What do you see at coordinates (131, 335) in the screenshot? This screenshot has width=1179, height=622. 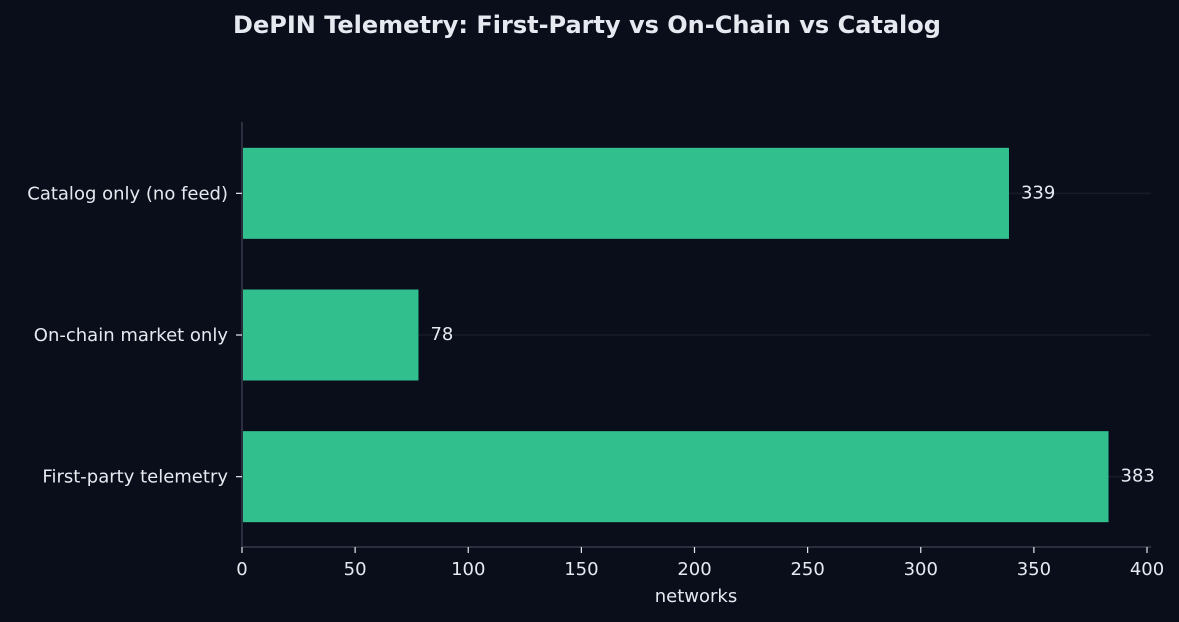 I see `y-tick-label: On-chain market only` at bounding box center [131, 335].